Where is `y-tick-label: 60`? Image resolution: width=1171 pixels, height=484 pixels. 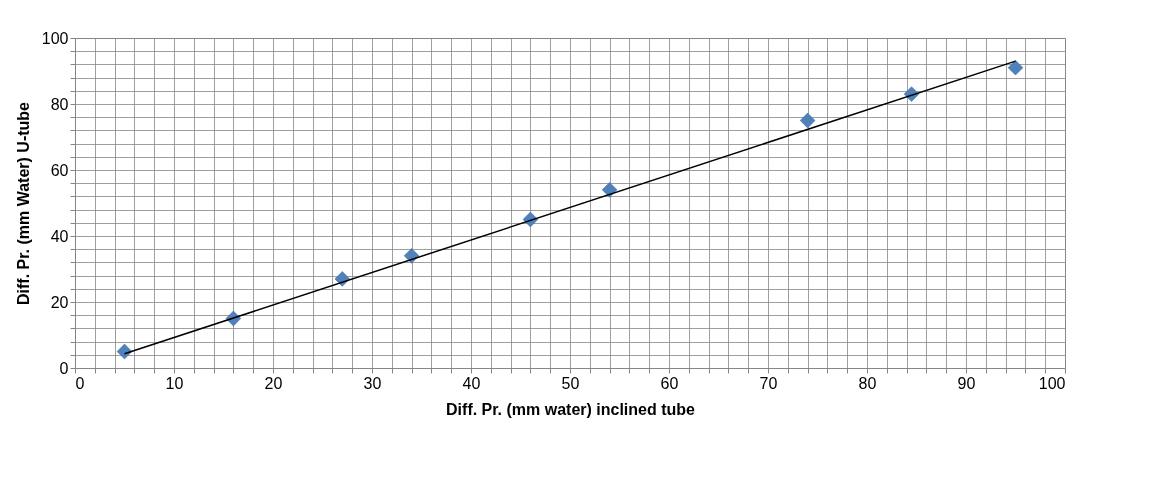 y-tick-label: 60 is located at coordinates (59, 170).